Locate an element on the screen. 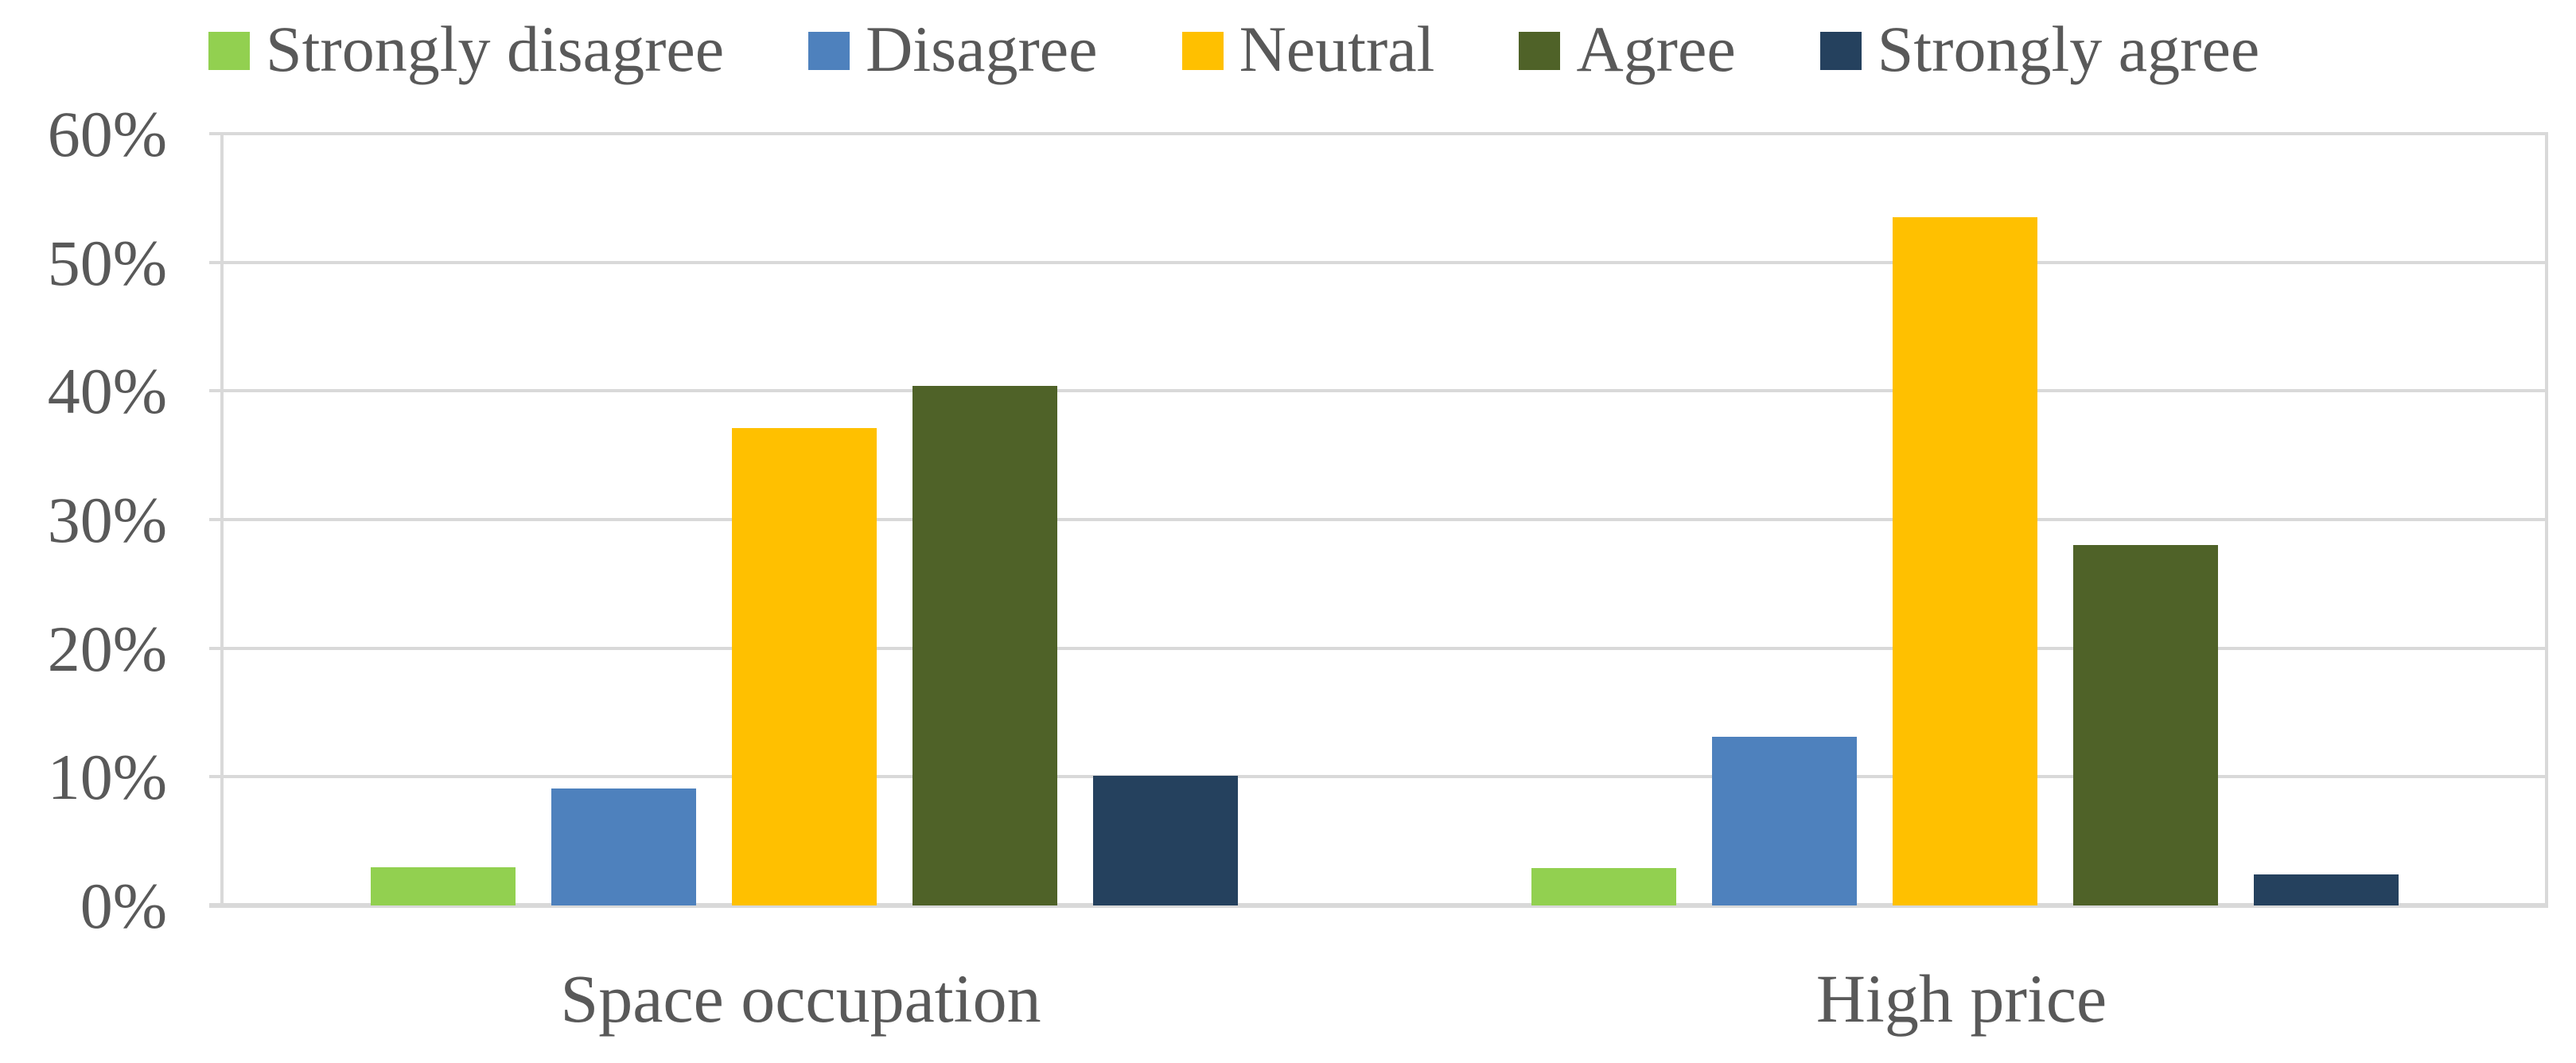  y-tick-label: 20% is located at coordinates (107, 648).